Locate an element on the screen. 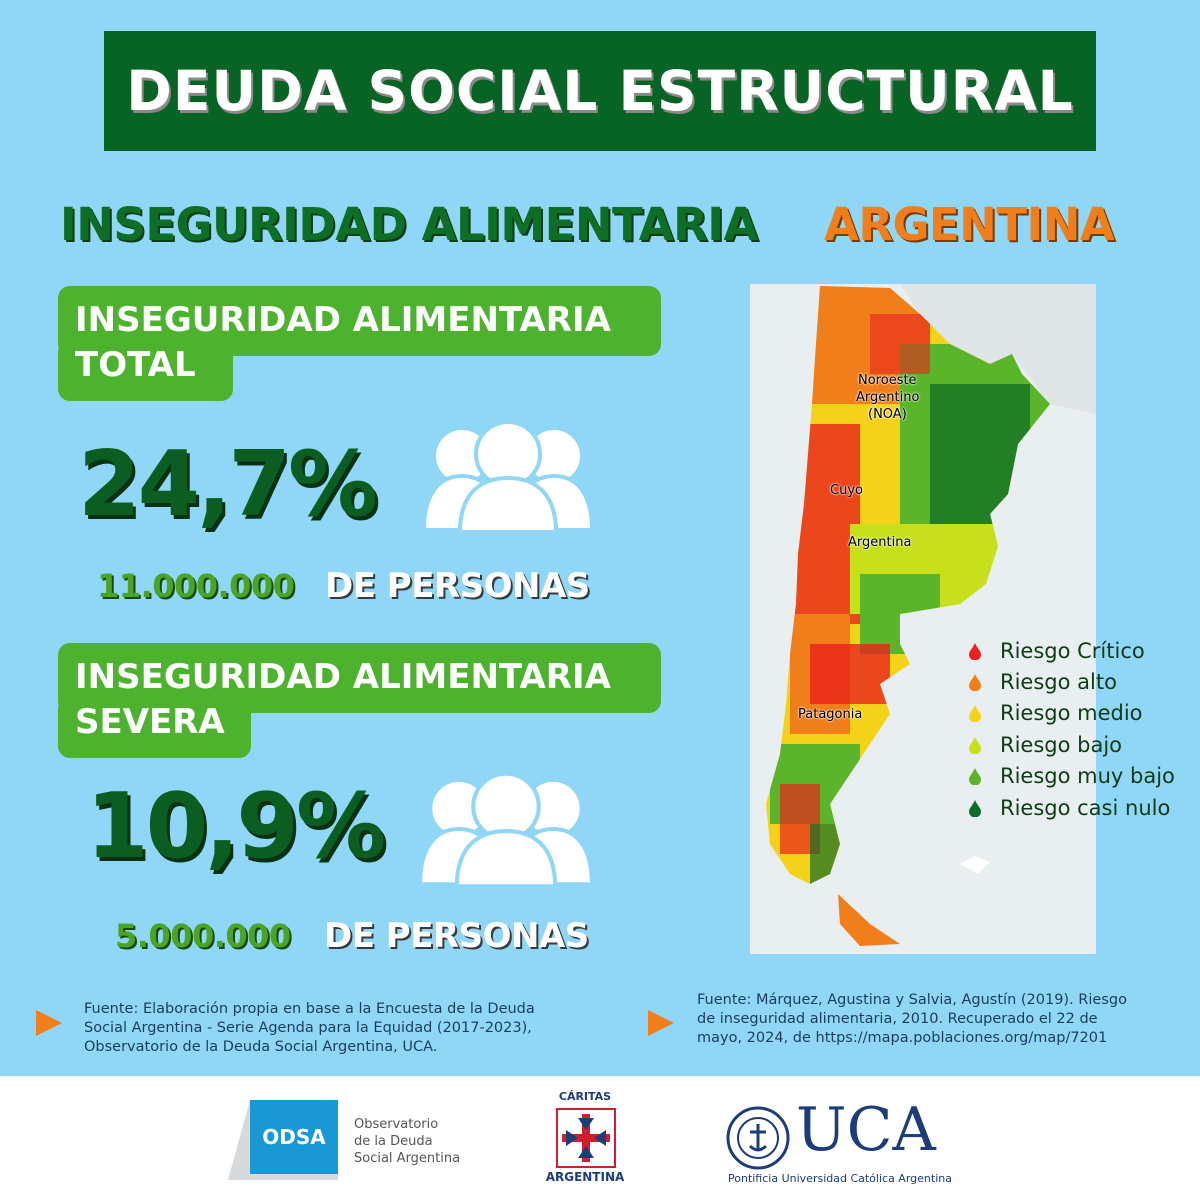 The width and height of the screenshot is (1200, 1200). stat-total-count: 11.000.000 is located at coordinates (196, 586).